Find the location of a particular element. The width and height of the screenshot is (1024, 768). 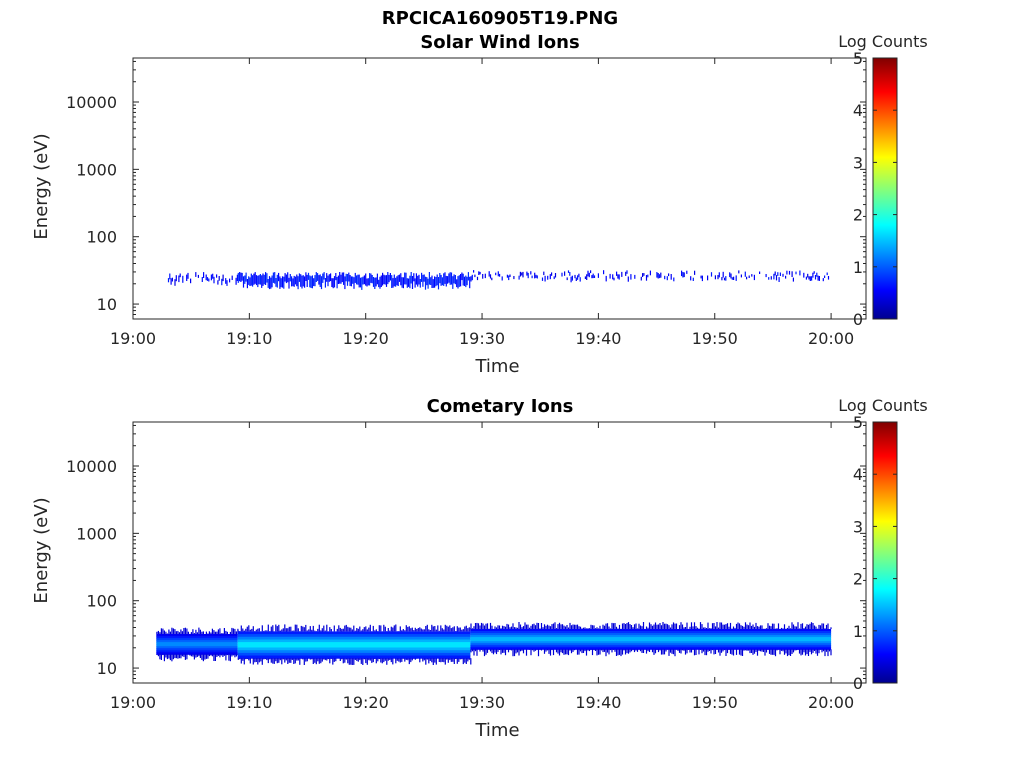

y-axis-label: Energy (eV) is located at coordinates (41, 186).